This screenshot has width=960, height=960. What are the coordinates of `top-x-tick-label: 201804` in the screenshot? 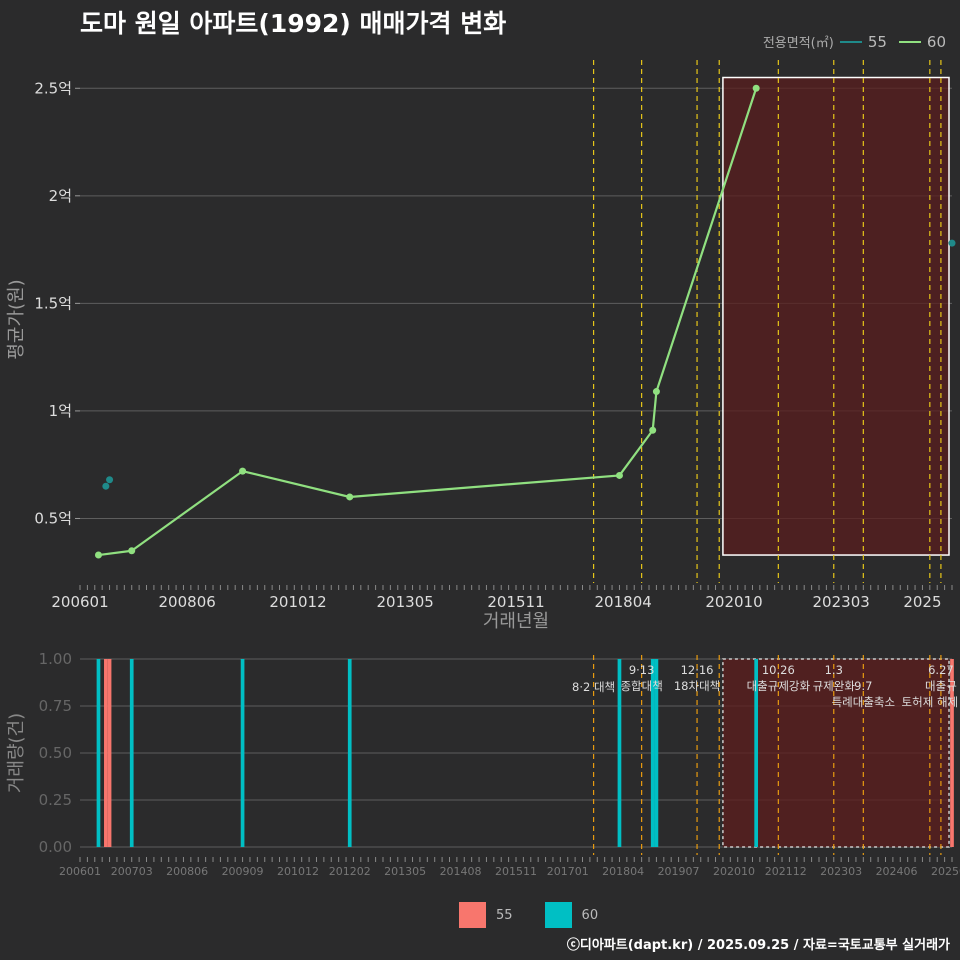 It's located at (623, 602).